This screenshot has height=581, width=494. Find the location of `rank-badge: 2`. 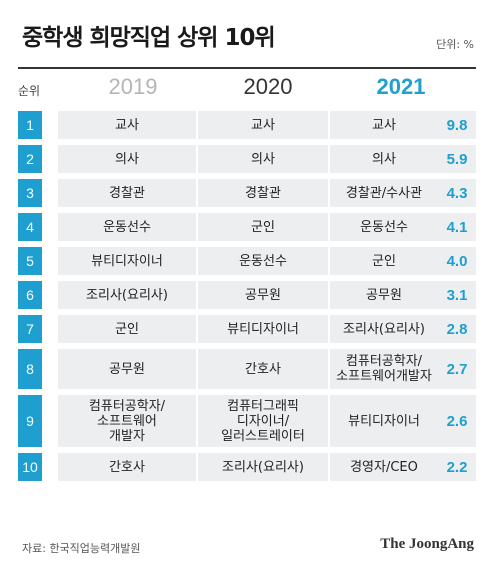

rank-badge: 2 is located at coordinates (30, 159).